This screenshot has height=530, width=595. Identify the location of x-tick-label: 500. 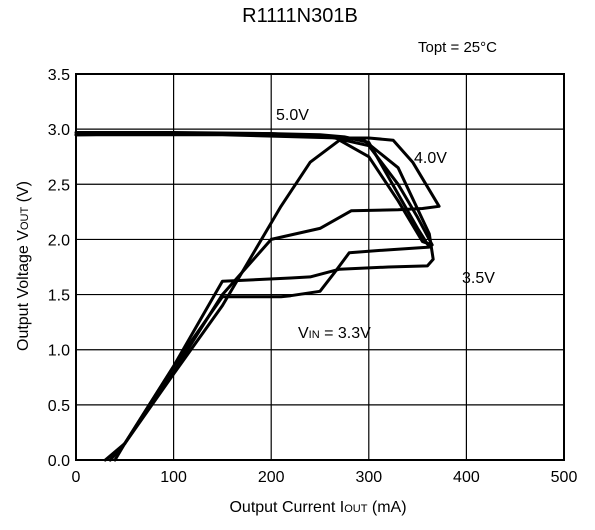
(564, 477).